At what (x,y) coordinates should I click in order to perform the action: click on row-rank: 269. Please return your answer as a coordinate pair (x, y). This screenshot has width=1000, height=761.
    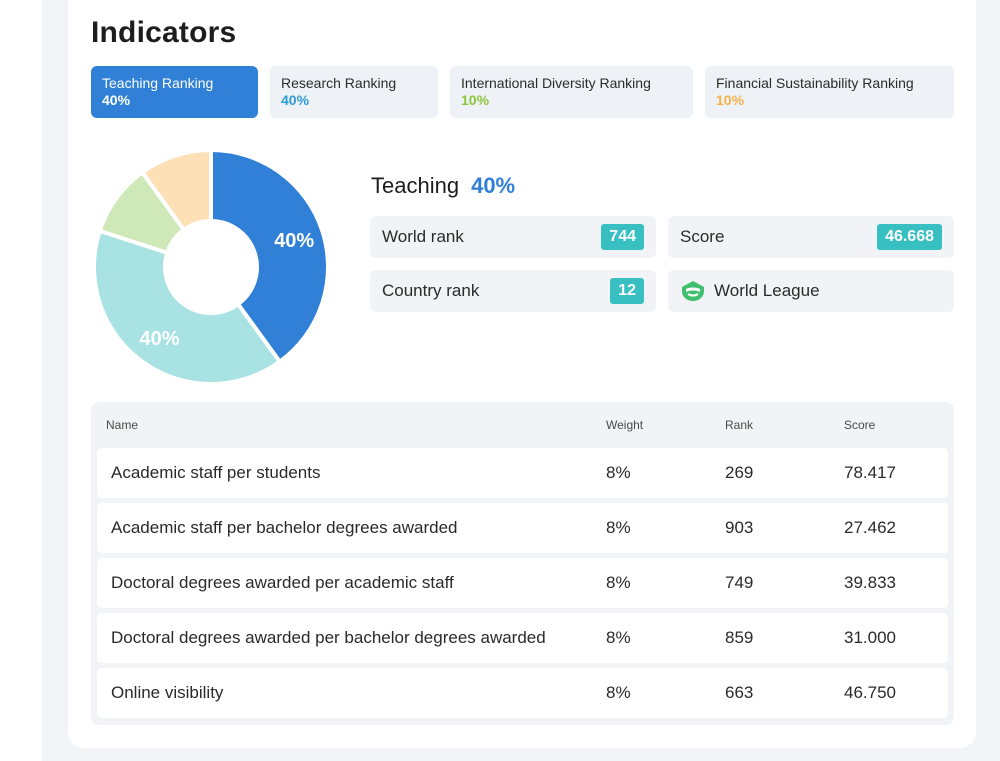
    Looking at the image, I should click on (739, 472).